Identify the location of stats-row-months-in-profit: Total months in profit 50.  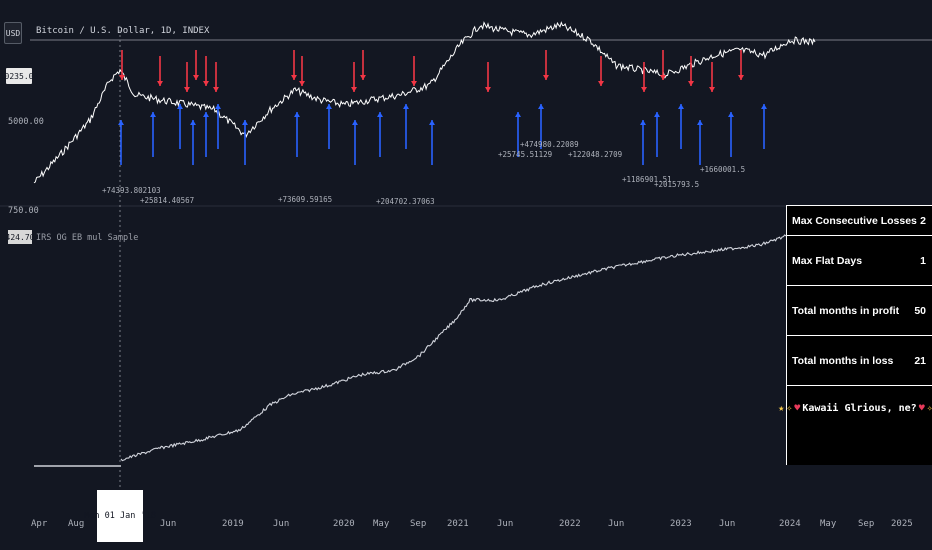
(859, 311).